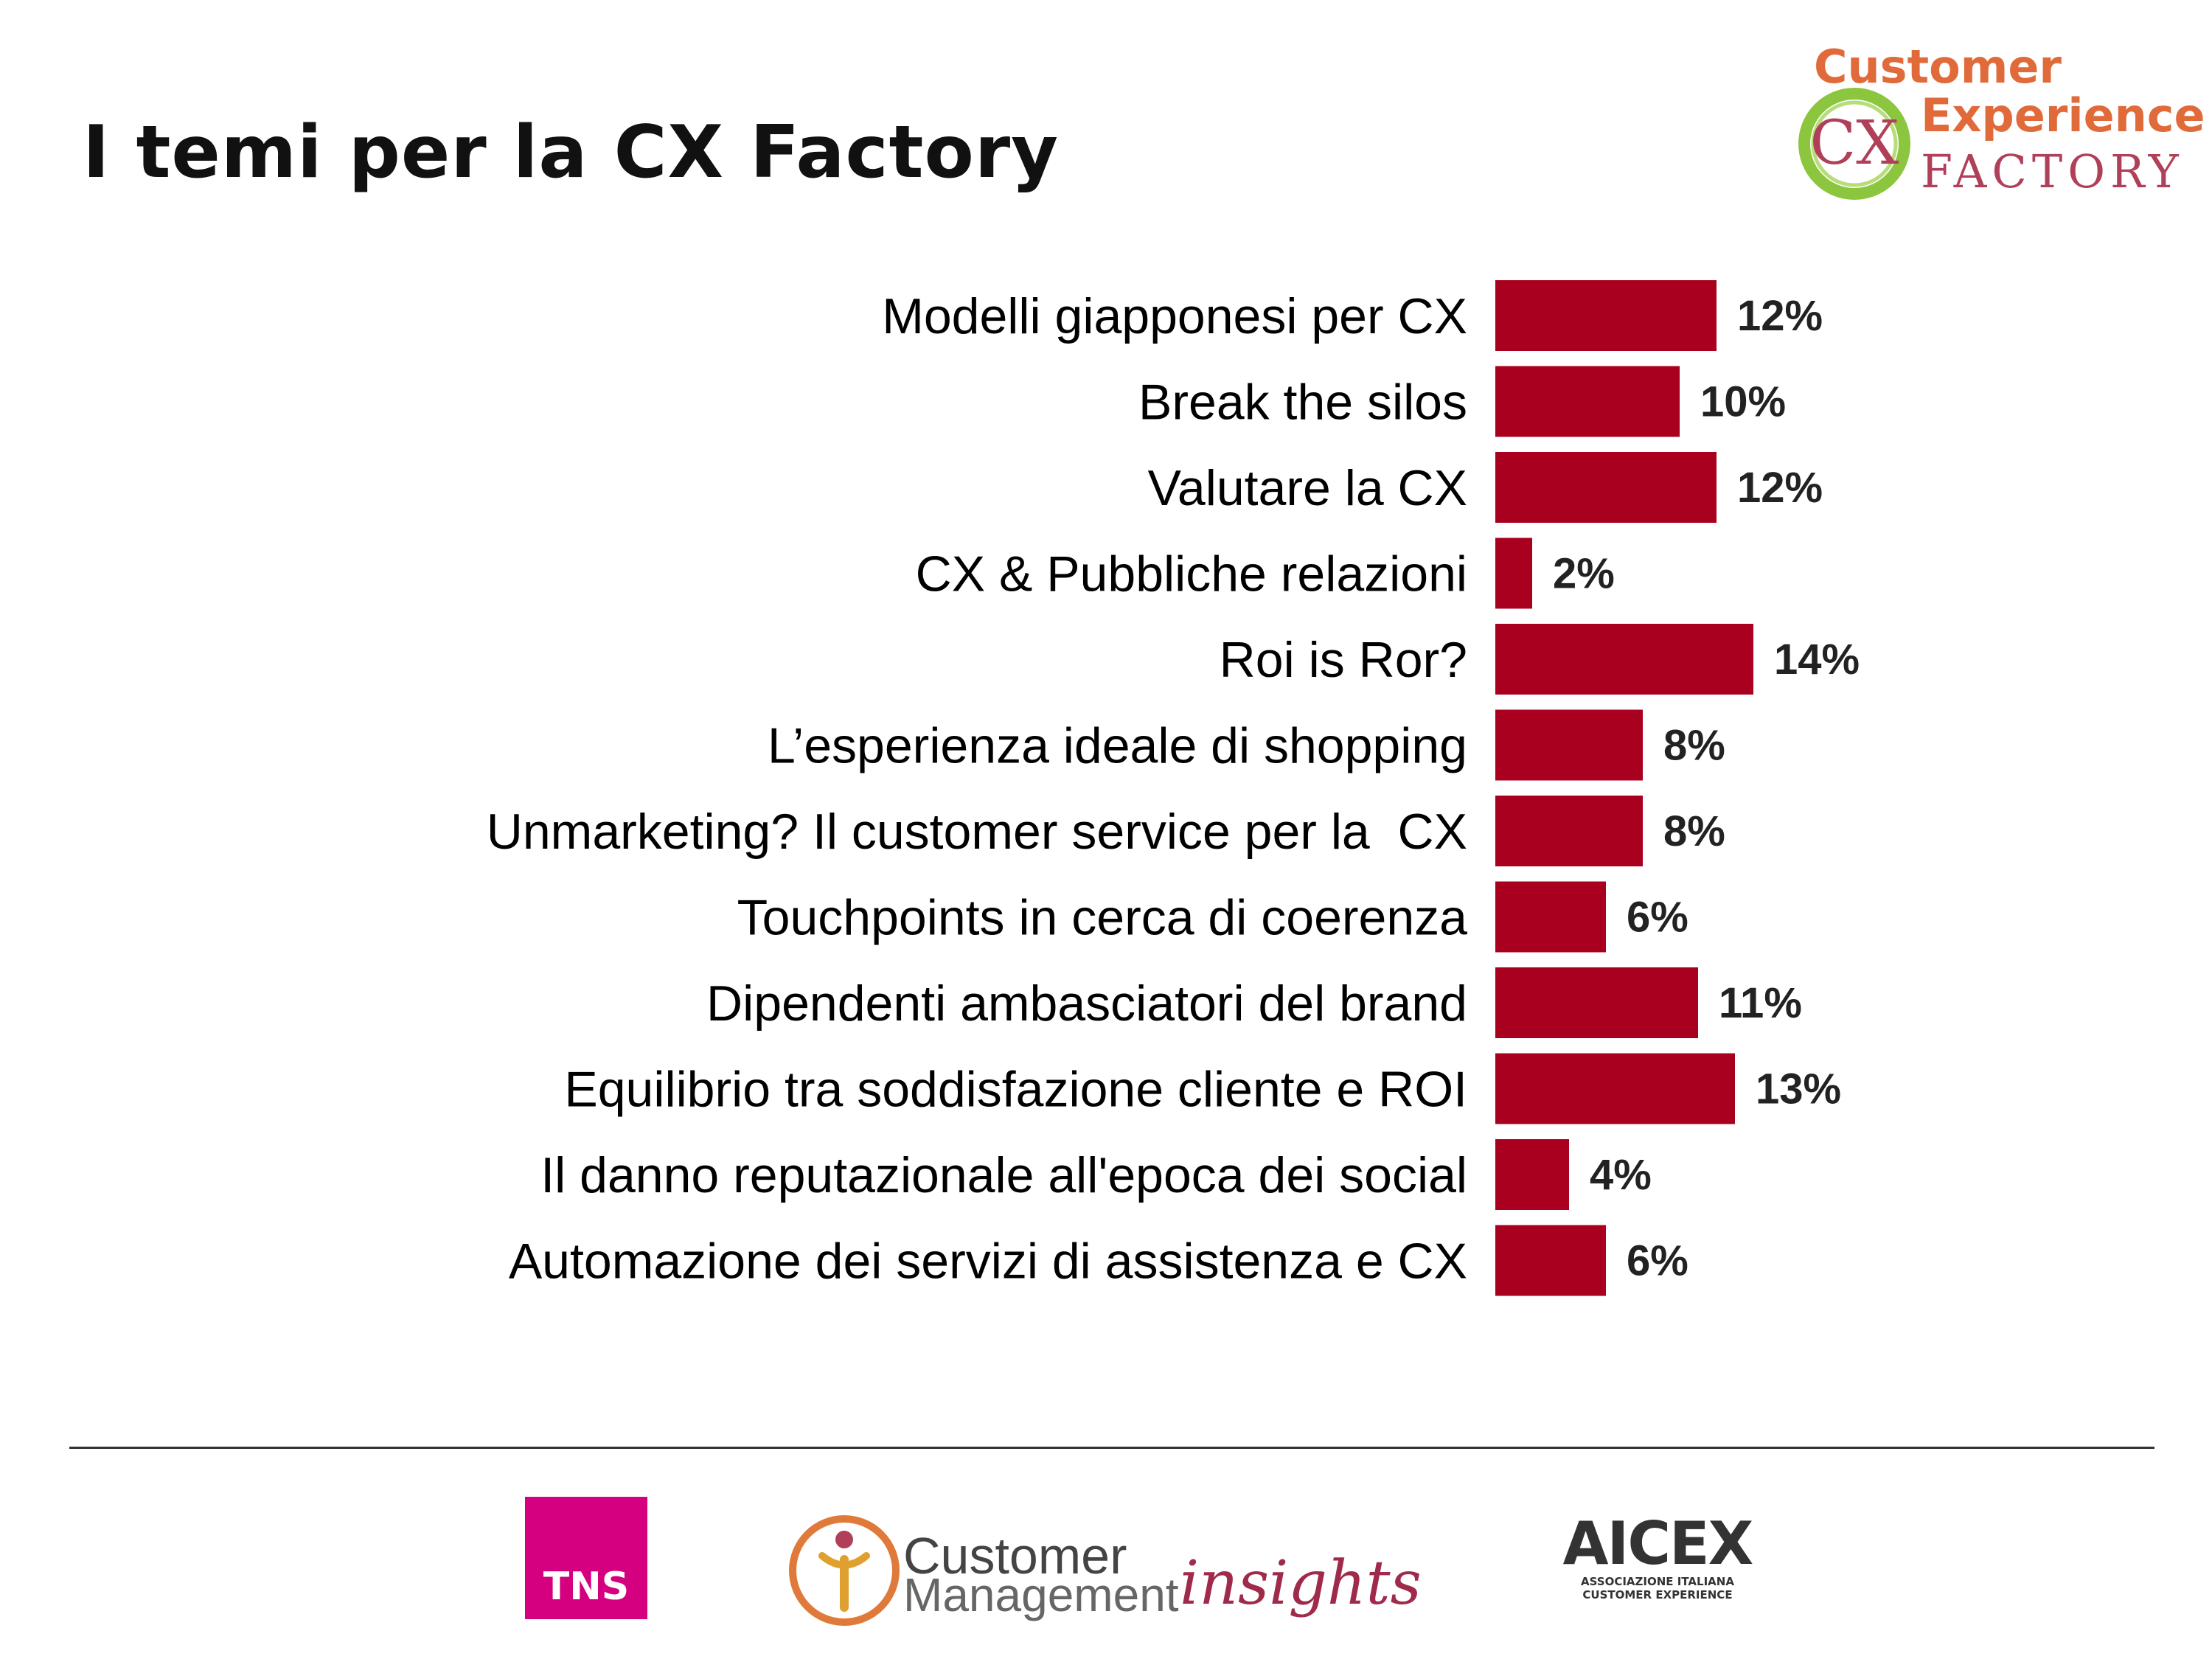 This screenshot has width=2212, height=1659. I want to click on value-label: 2%, so click(1584, 574).